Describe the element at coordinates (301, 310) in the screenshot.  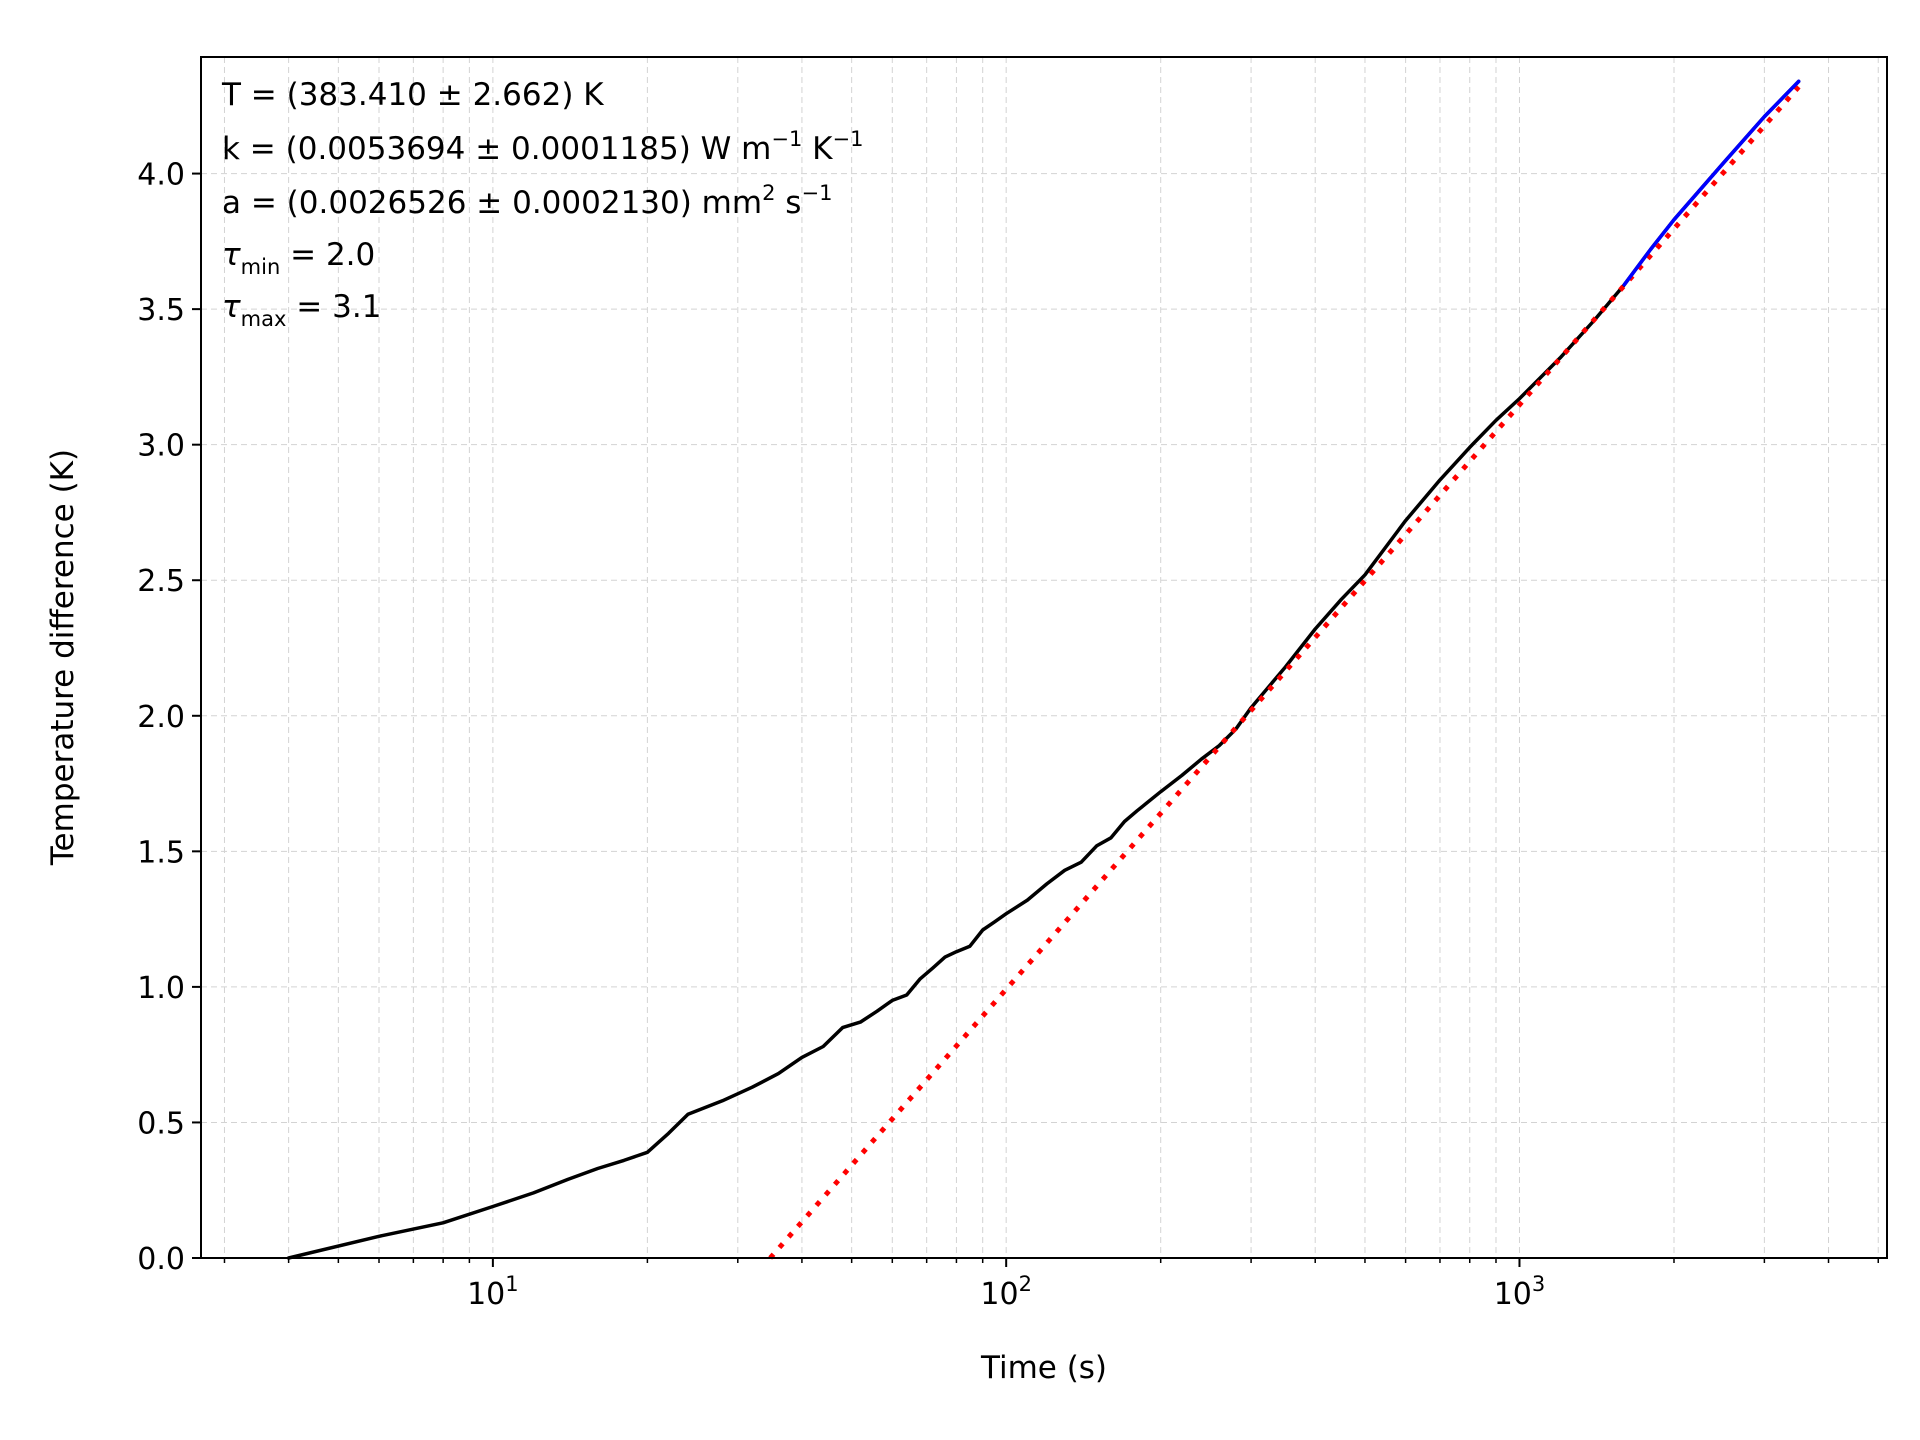
I see `annotation-tau-max: τmax = 3.1` at that location.